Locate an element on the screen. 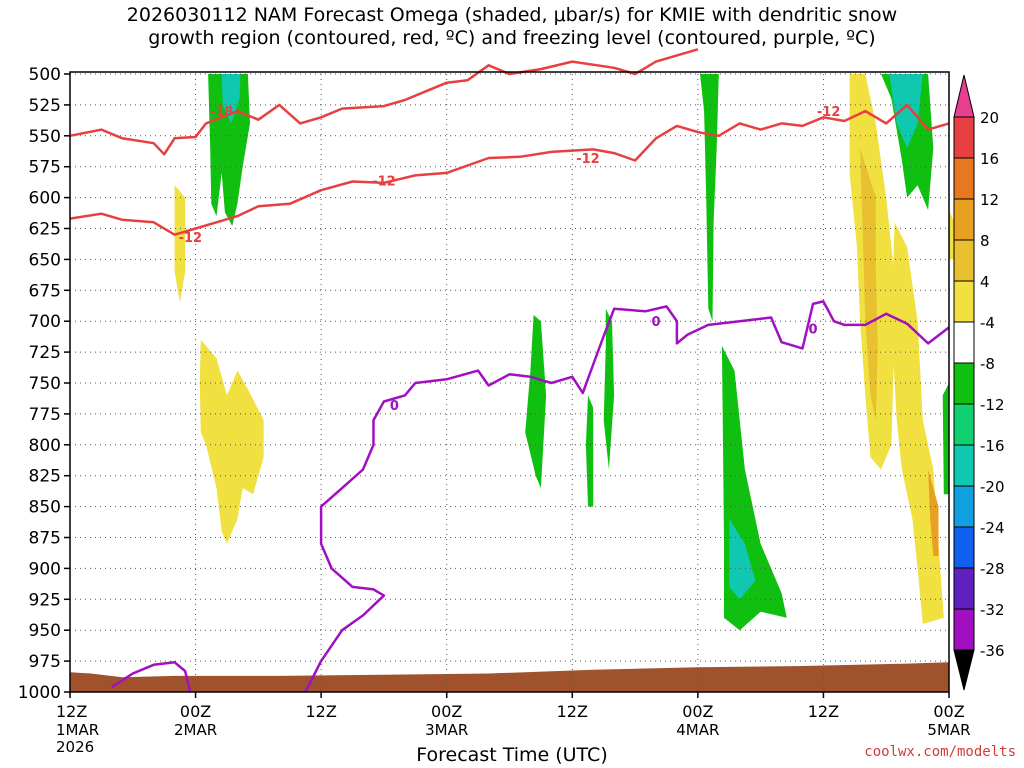 The image size is (1024, 768). y-tick-label-900: 900 is located at coordinates (45, 569).